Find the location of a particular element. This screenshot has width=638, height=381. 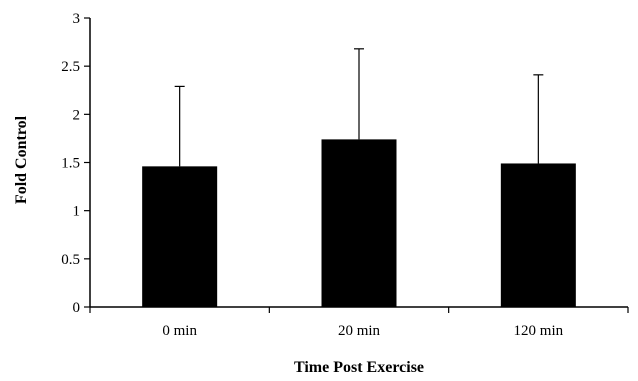

y-axis: 0 0.5 1 1.5 2 2.5 3 is located at coordinates (76, 163).